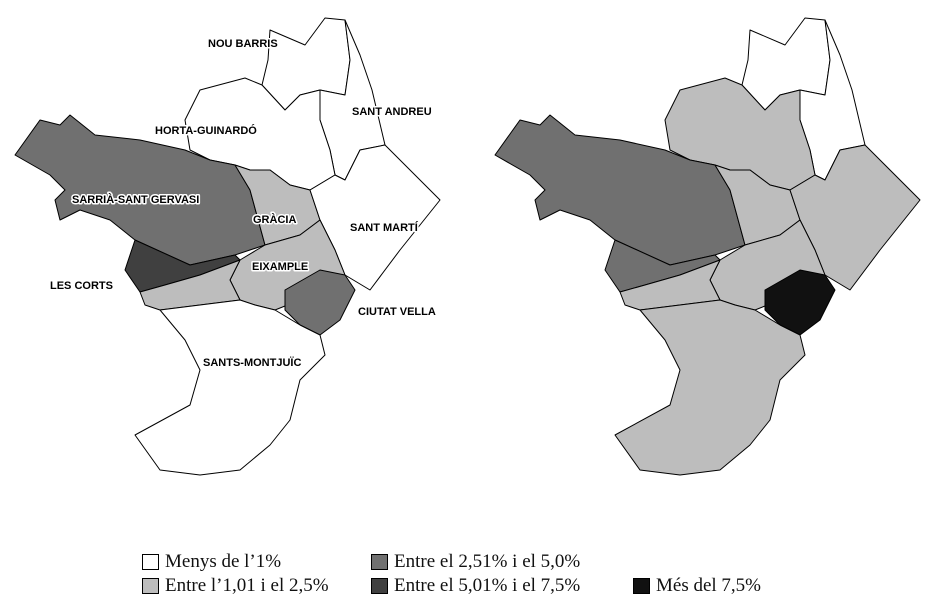  What do you see at coordinates (243, 44) in the screenshot?
I see `label-nou-barris: NOU BARRIS` at bounding box center [243, 44].